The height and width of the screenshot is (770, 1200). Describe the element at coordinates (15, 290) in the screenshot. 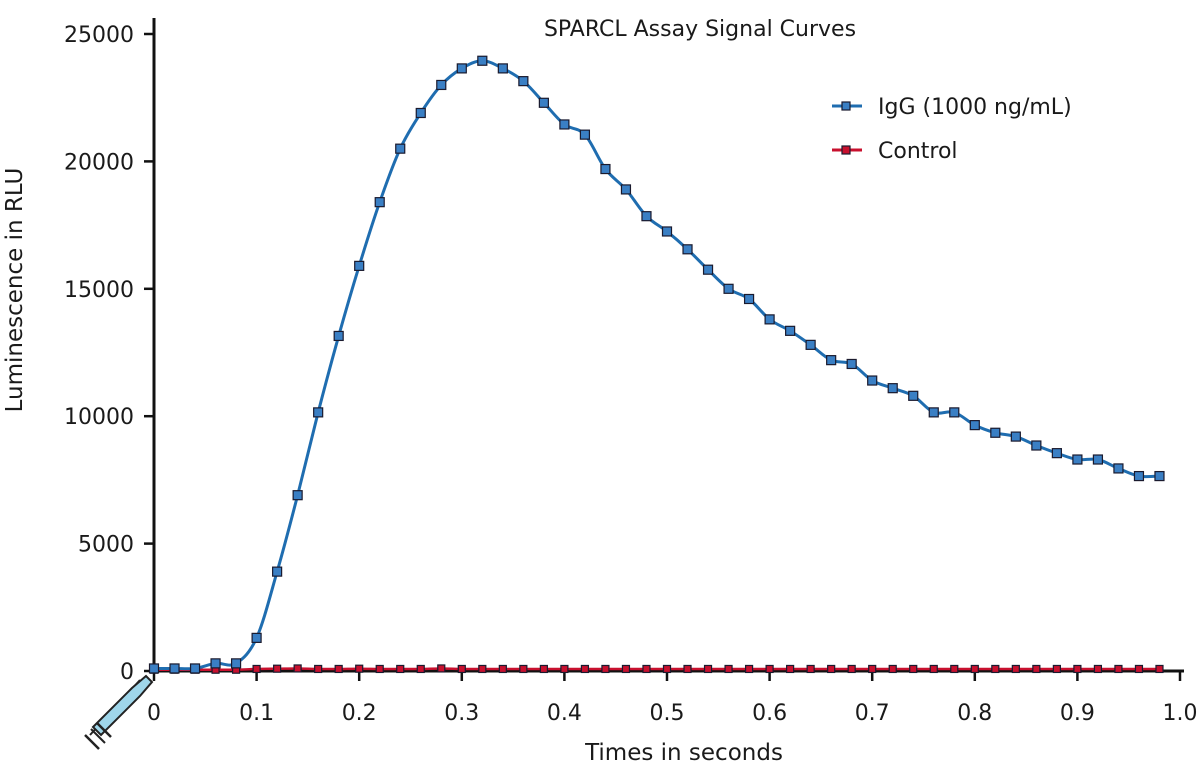

I see `y-axis-title: Luminescence in RLU` at that location.